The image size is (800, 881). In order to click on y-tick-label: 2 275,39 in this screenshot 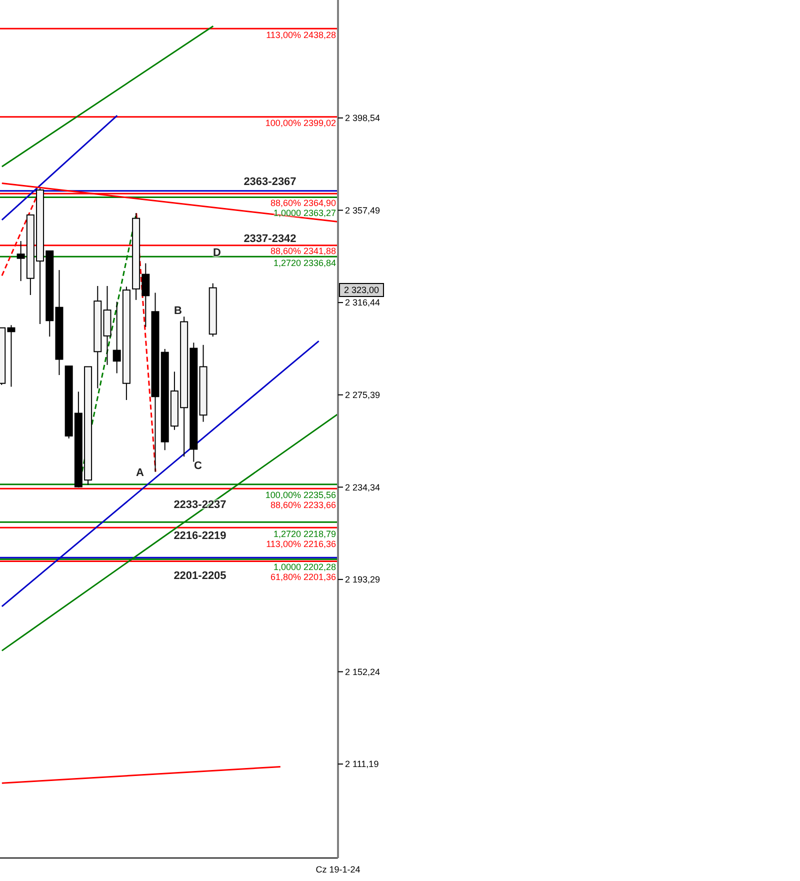, I will do `click(362, 395)`.